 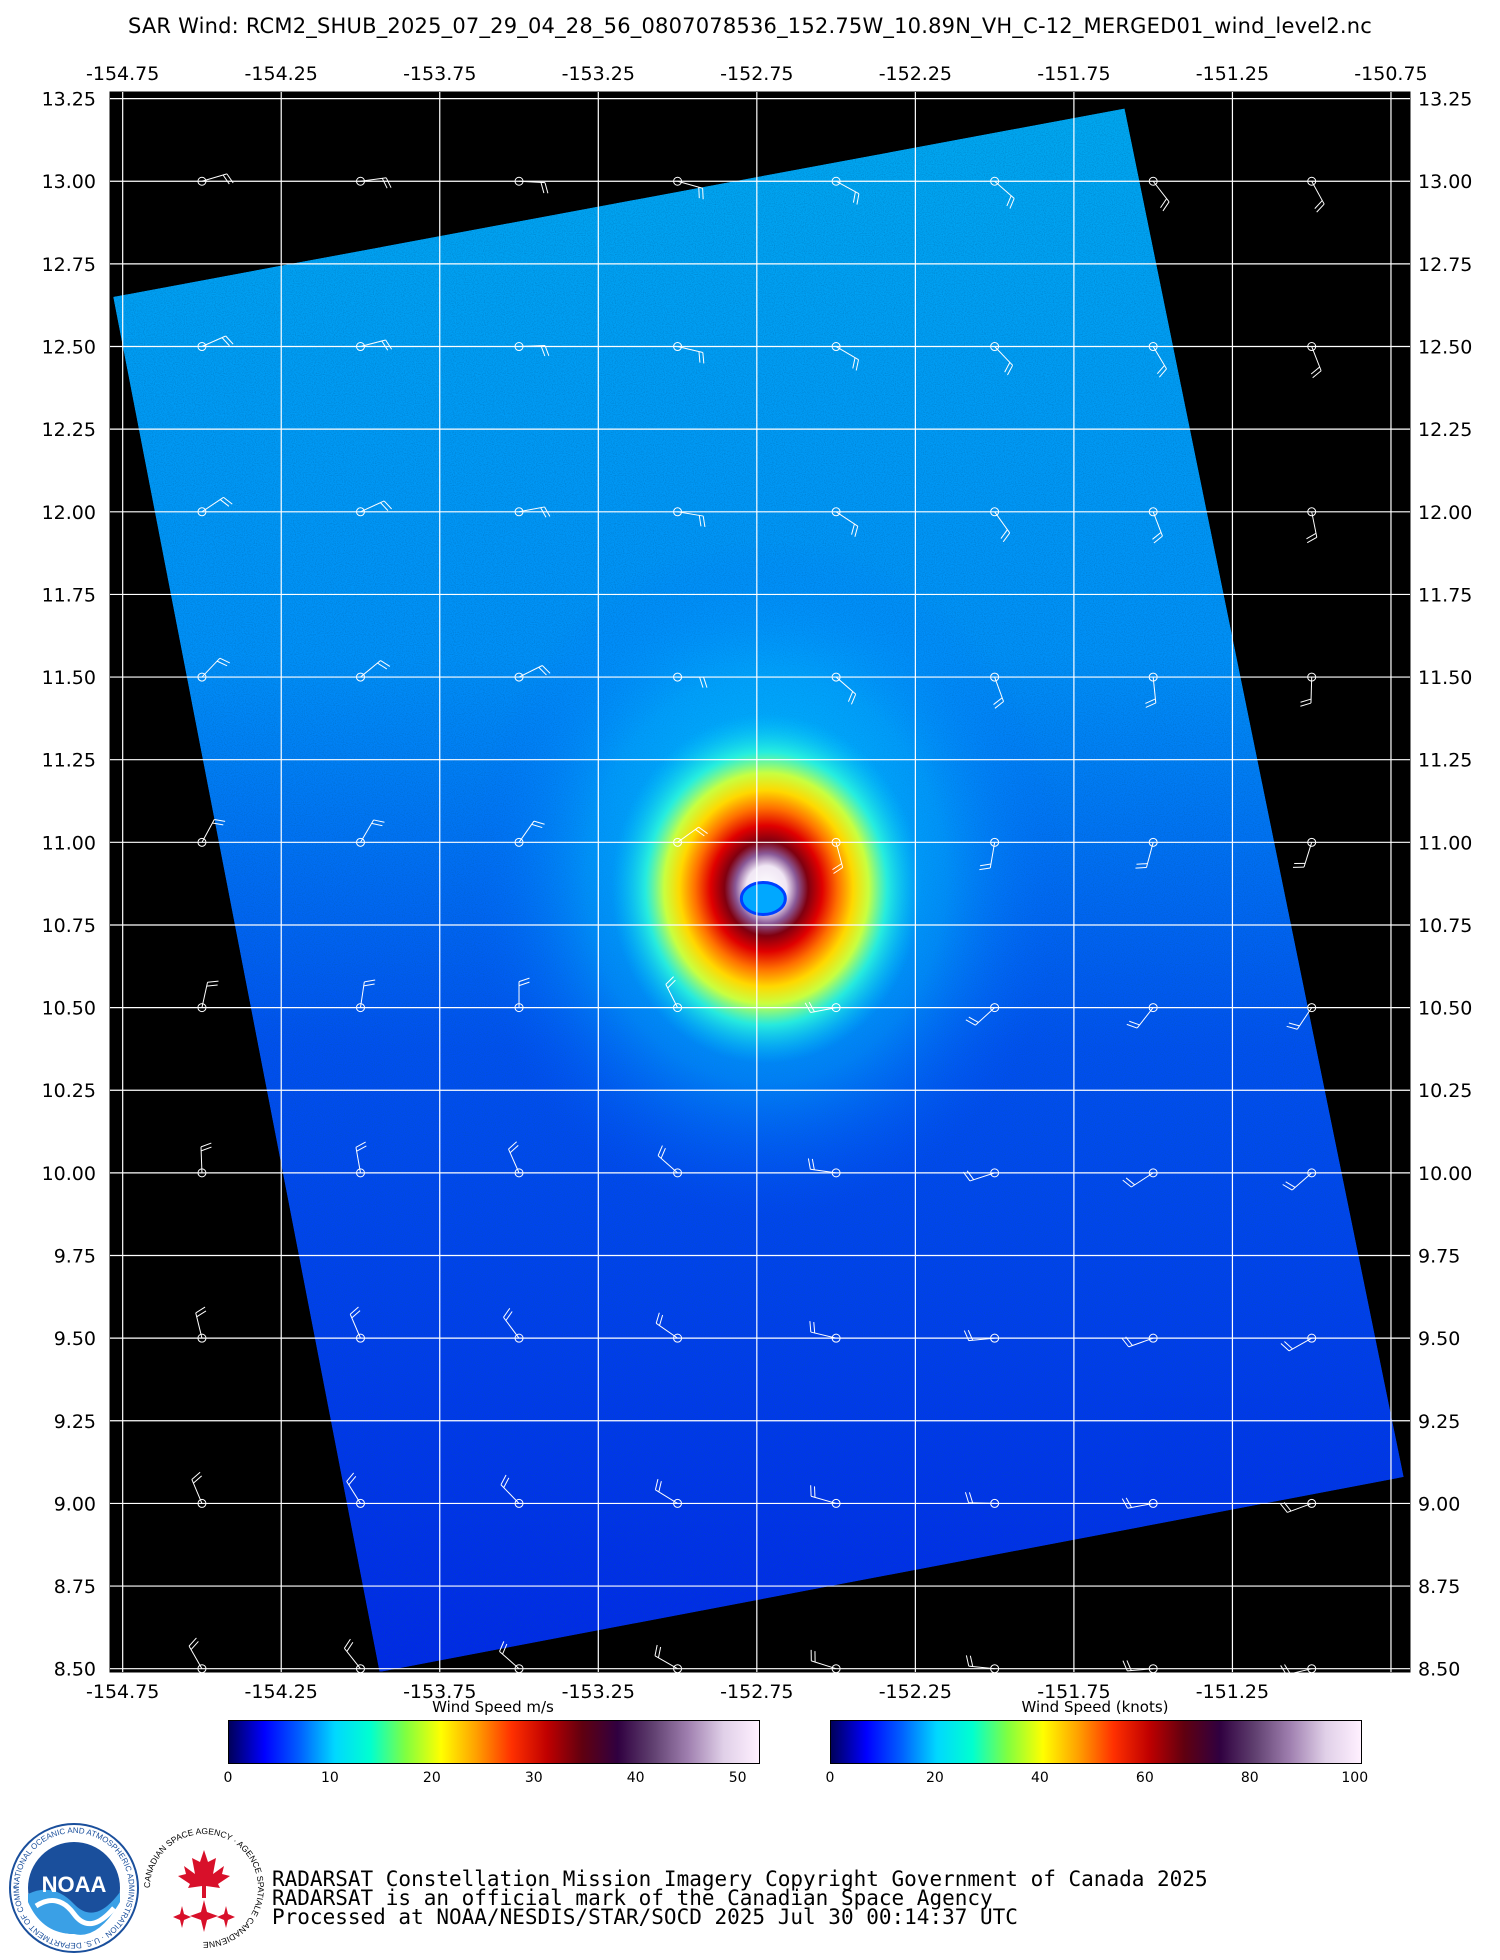 I want to click on lat-tick-label: 11.25, so click(x=1445, y=761).